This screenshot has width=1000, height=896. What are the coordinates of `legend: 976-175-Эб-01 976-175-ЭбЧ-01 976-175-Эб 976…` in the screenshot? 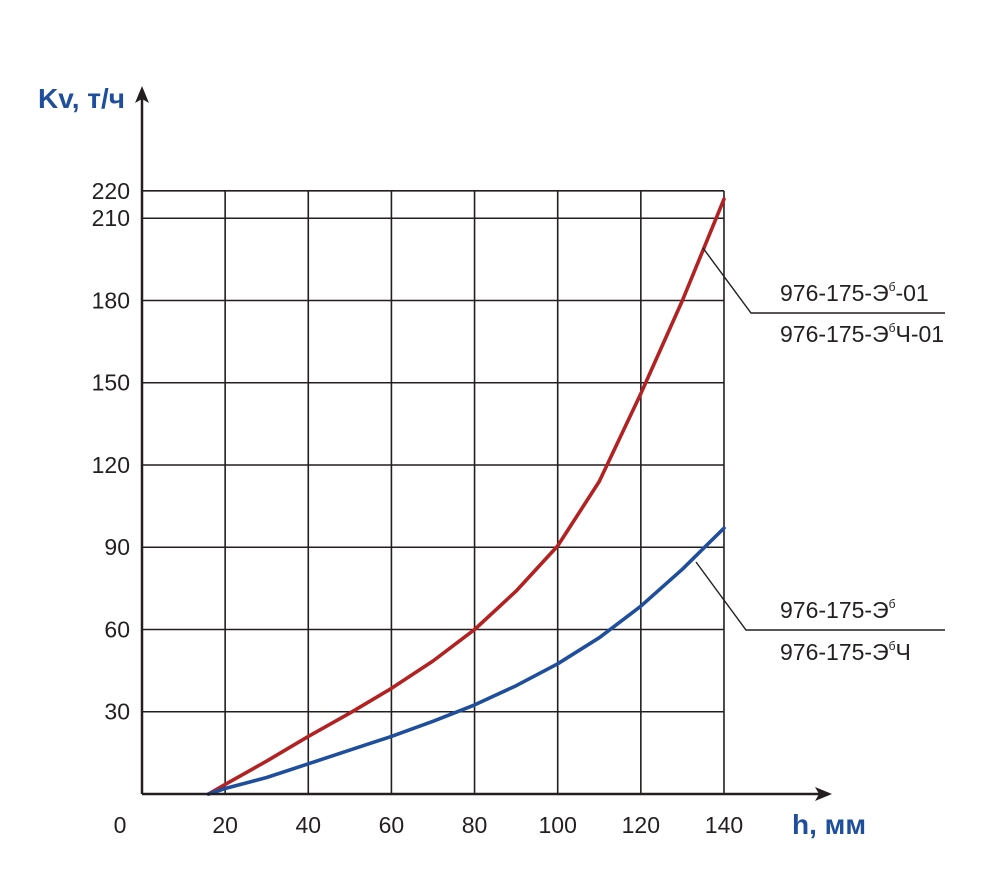 It's located at (820, 456).